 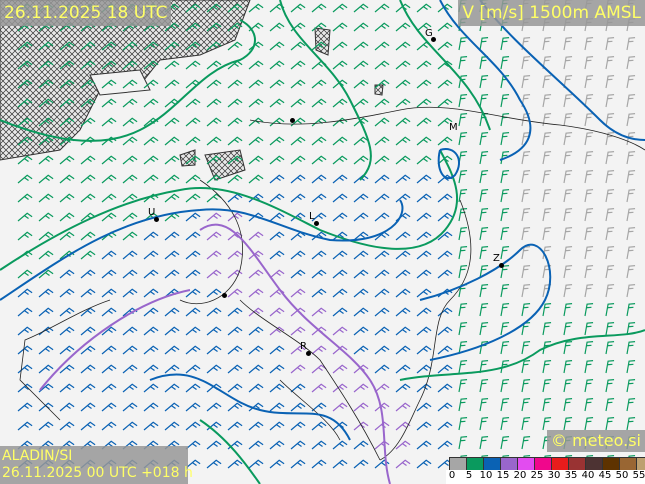 What do you see at coordinates (554, 475) in the screenshot?
I see `legend-tick-label: 30` at bounding box center [554, 475].